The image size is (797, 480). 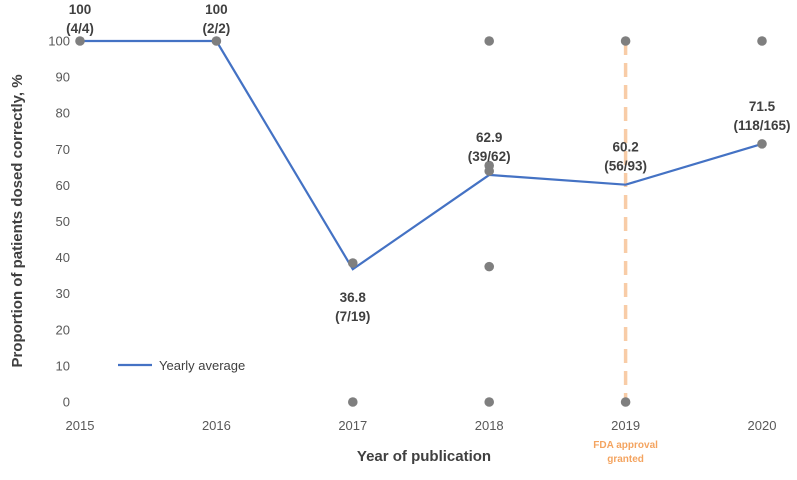 What do you see at coordinates (352, 425) in the screenshot?
I see `x-tick-label: 2017` at bounding box center [352, 425].